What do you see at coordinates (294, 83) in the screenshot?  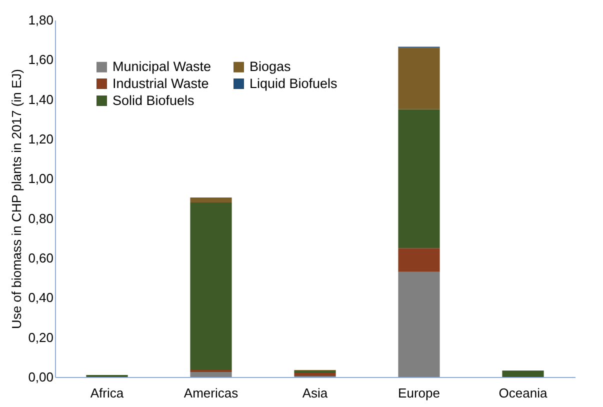 I see `legend-label: Liquid Biofuels` at bounding box center [294, 83].